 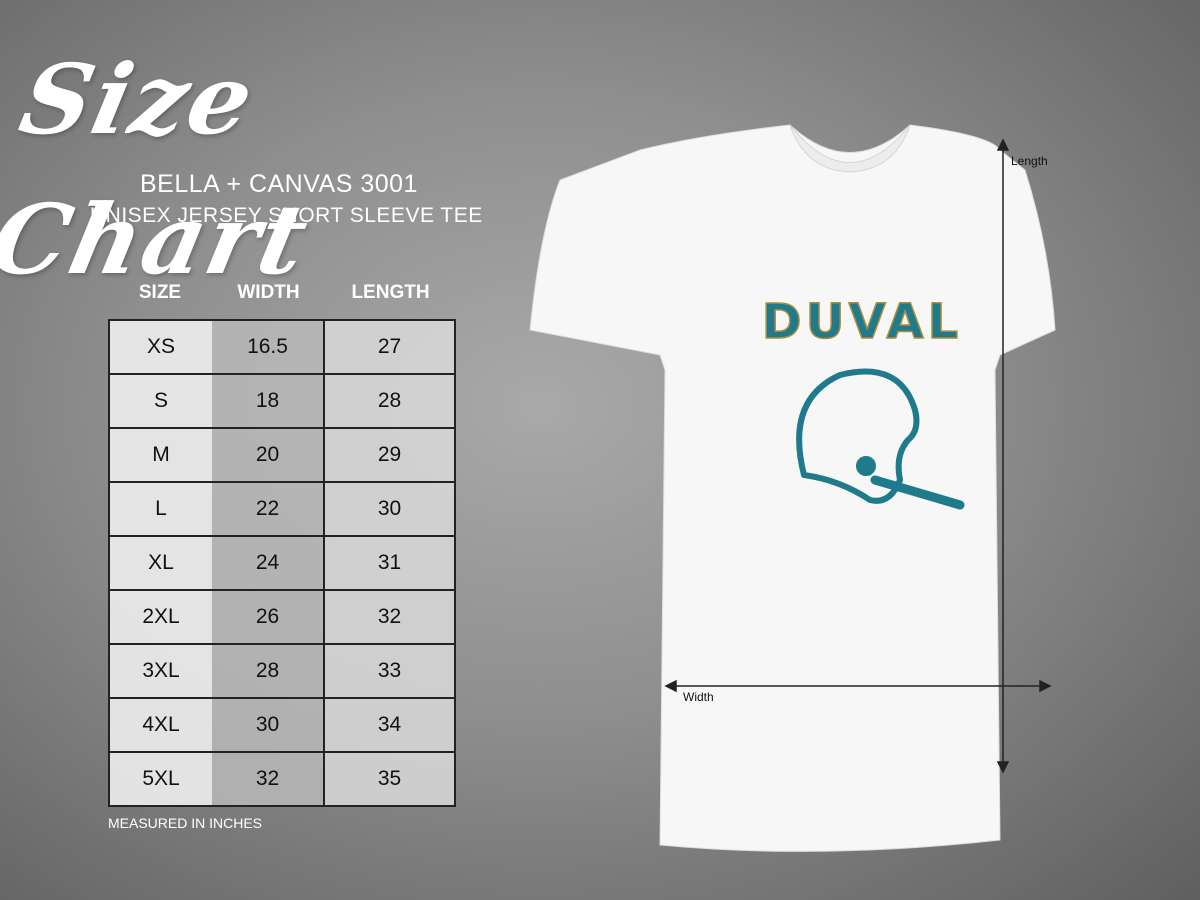 What do you see at coordinates (1029, 161) in the screenshot?
I see `length-label: Length` at bounding box center [1029, 161].